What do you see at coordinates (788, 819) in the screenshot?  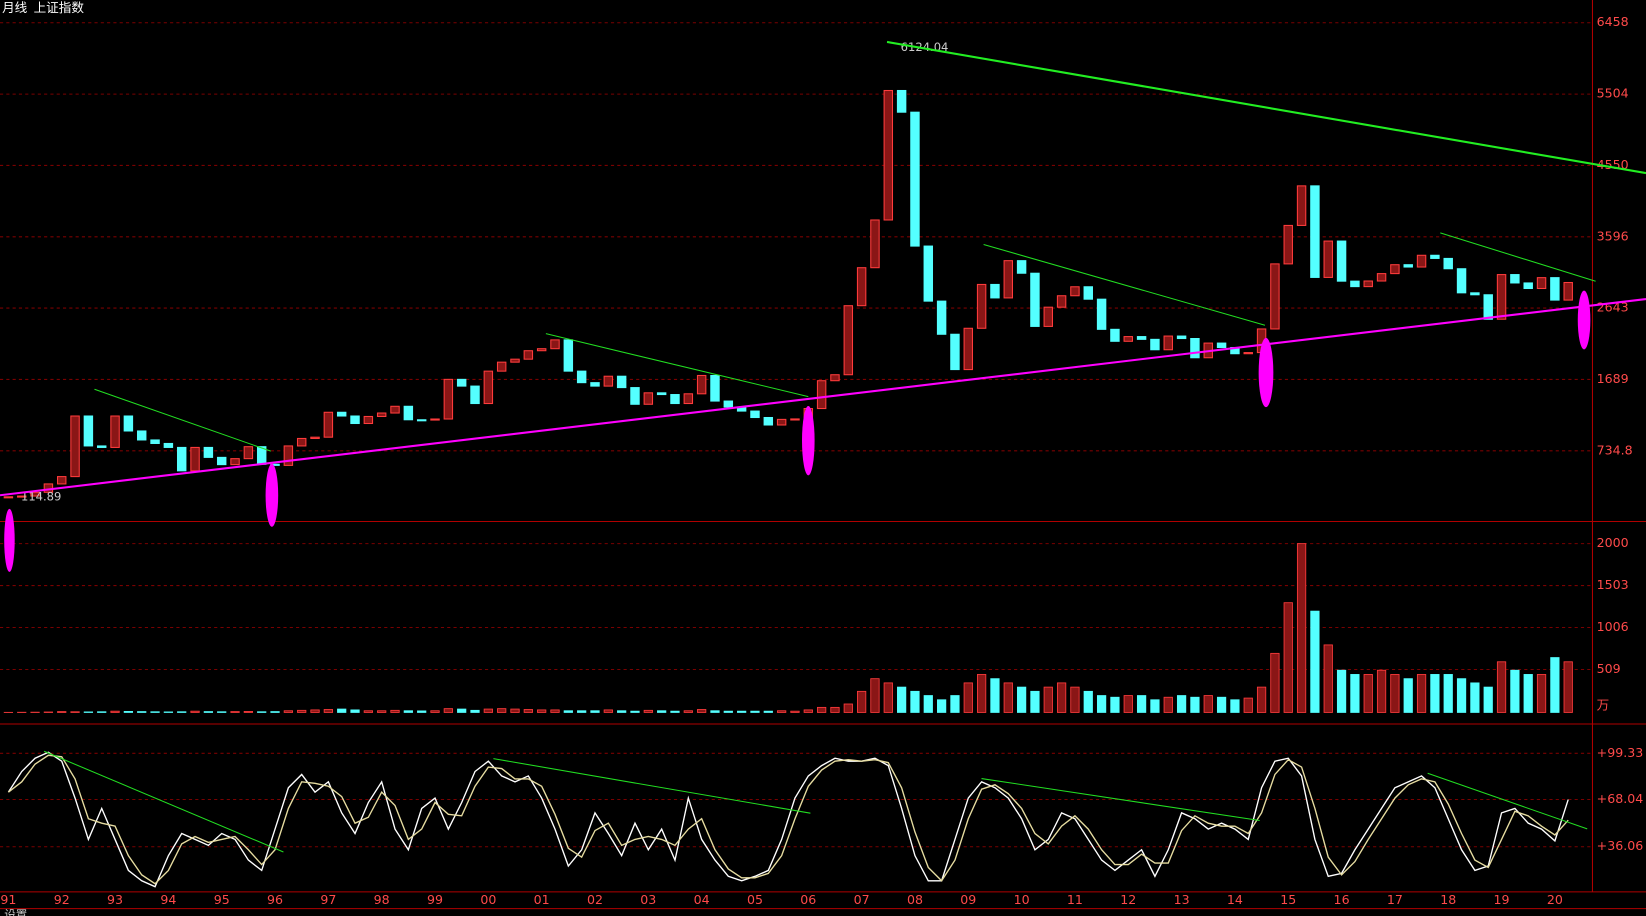 I see `kdj-line` at bounding box center [788, 819].